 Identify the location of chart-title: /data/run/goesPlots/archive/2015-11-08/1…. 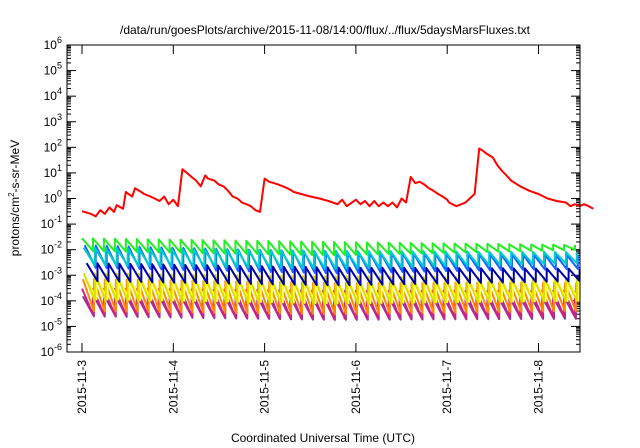
(325, 30).